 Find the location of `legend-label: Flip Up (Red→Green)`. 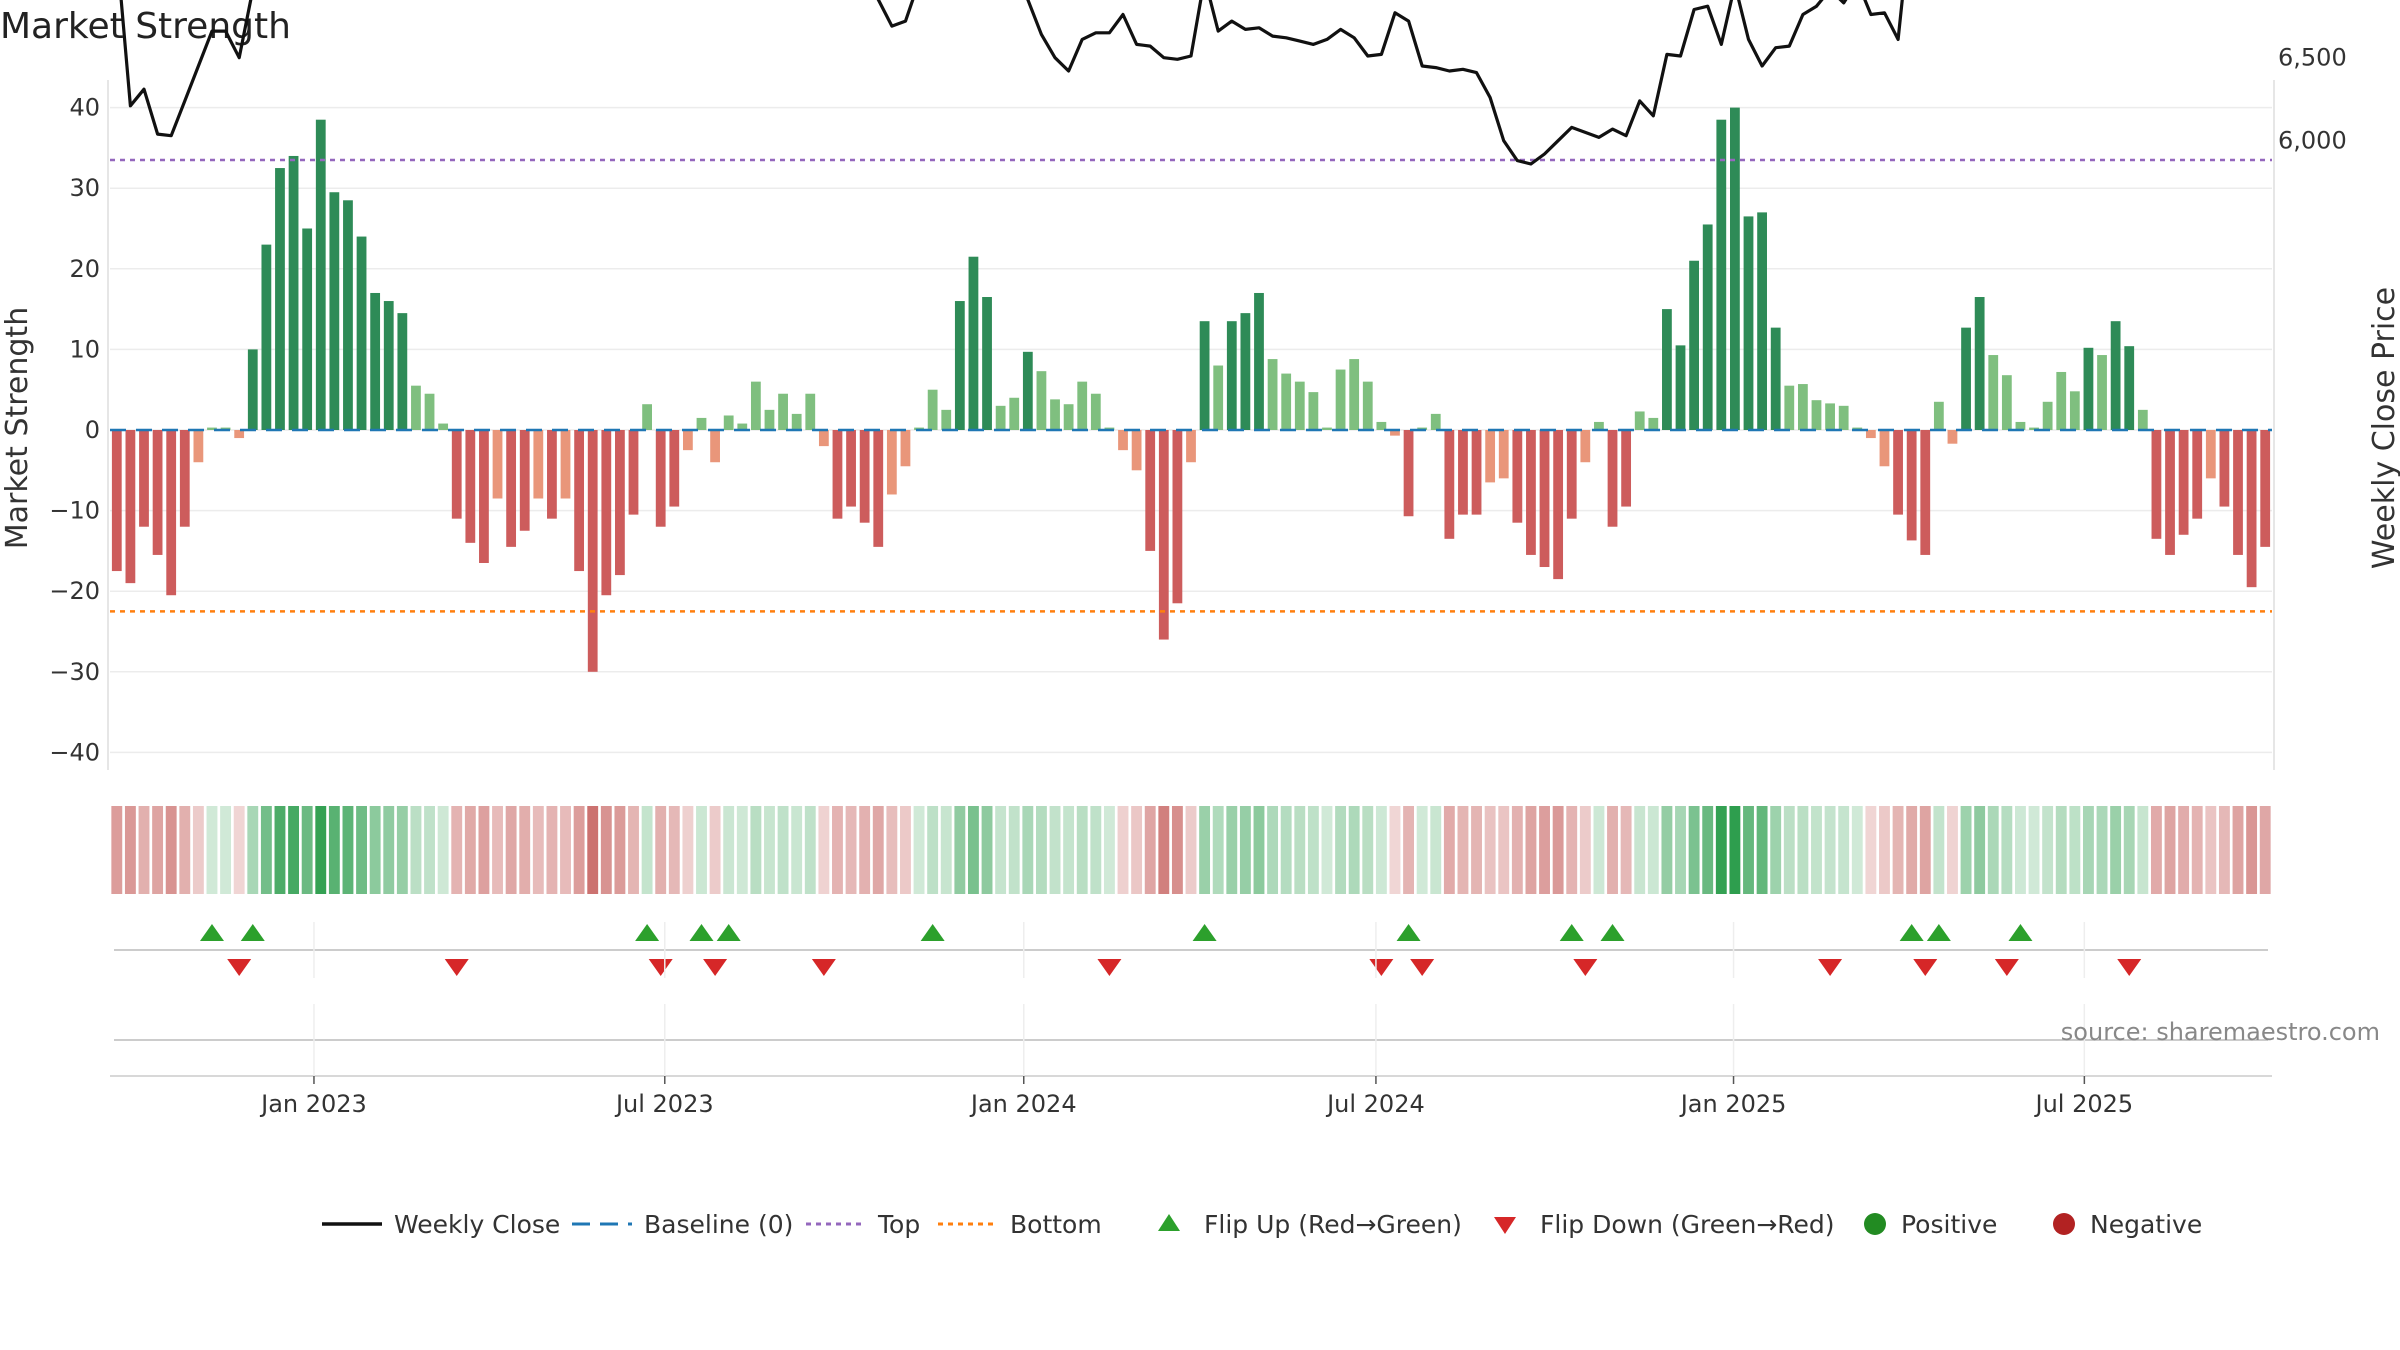

legend-label: Flip Up (Red→Green) is located at coordinates (1333, 1224).